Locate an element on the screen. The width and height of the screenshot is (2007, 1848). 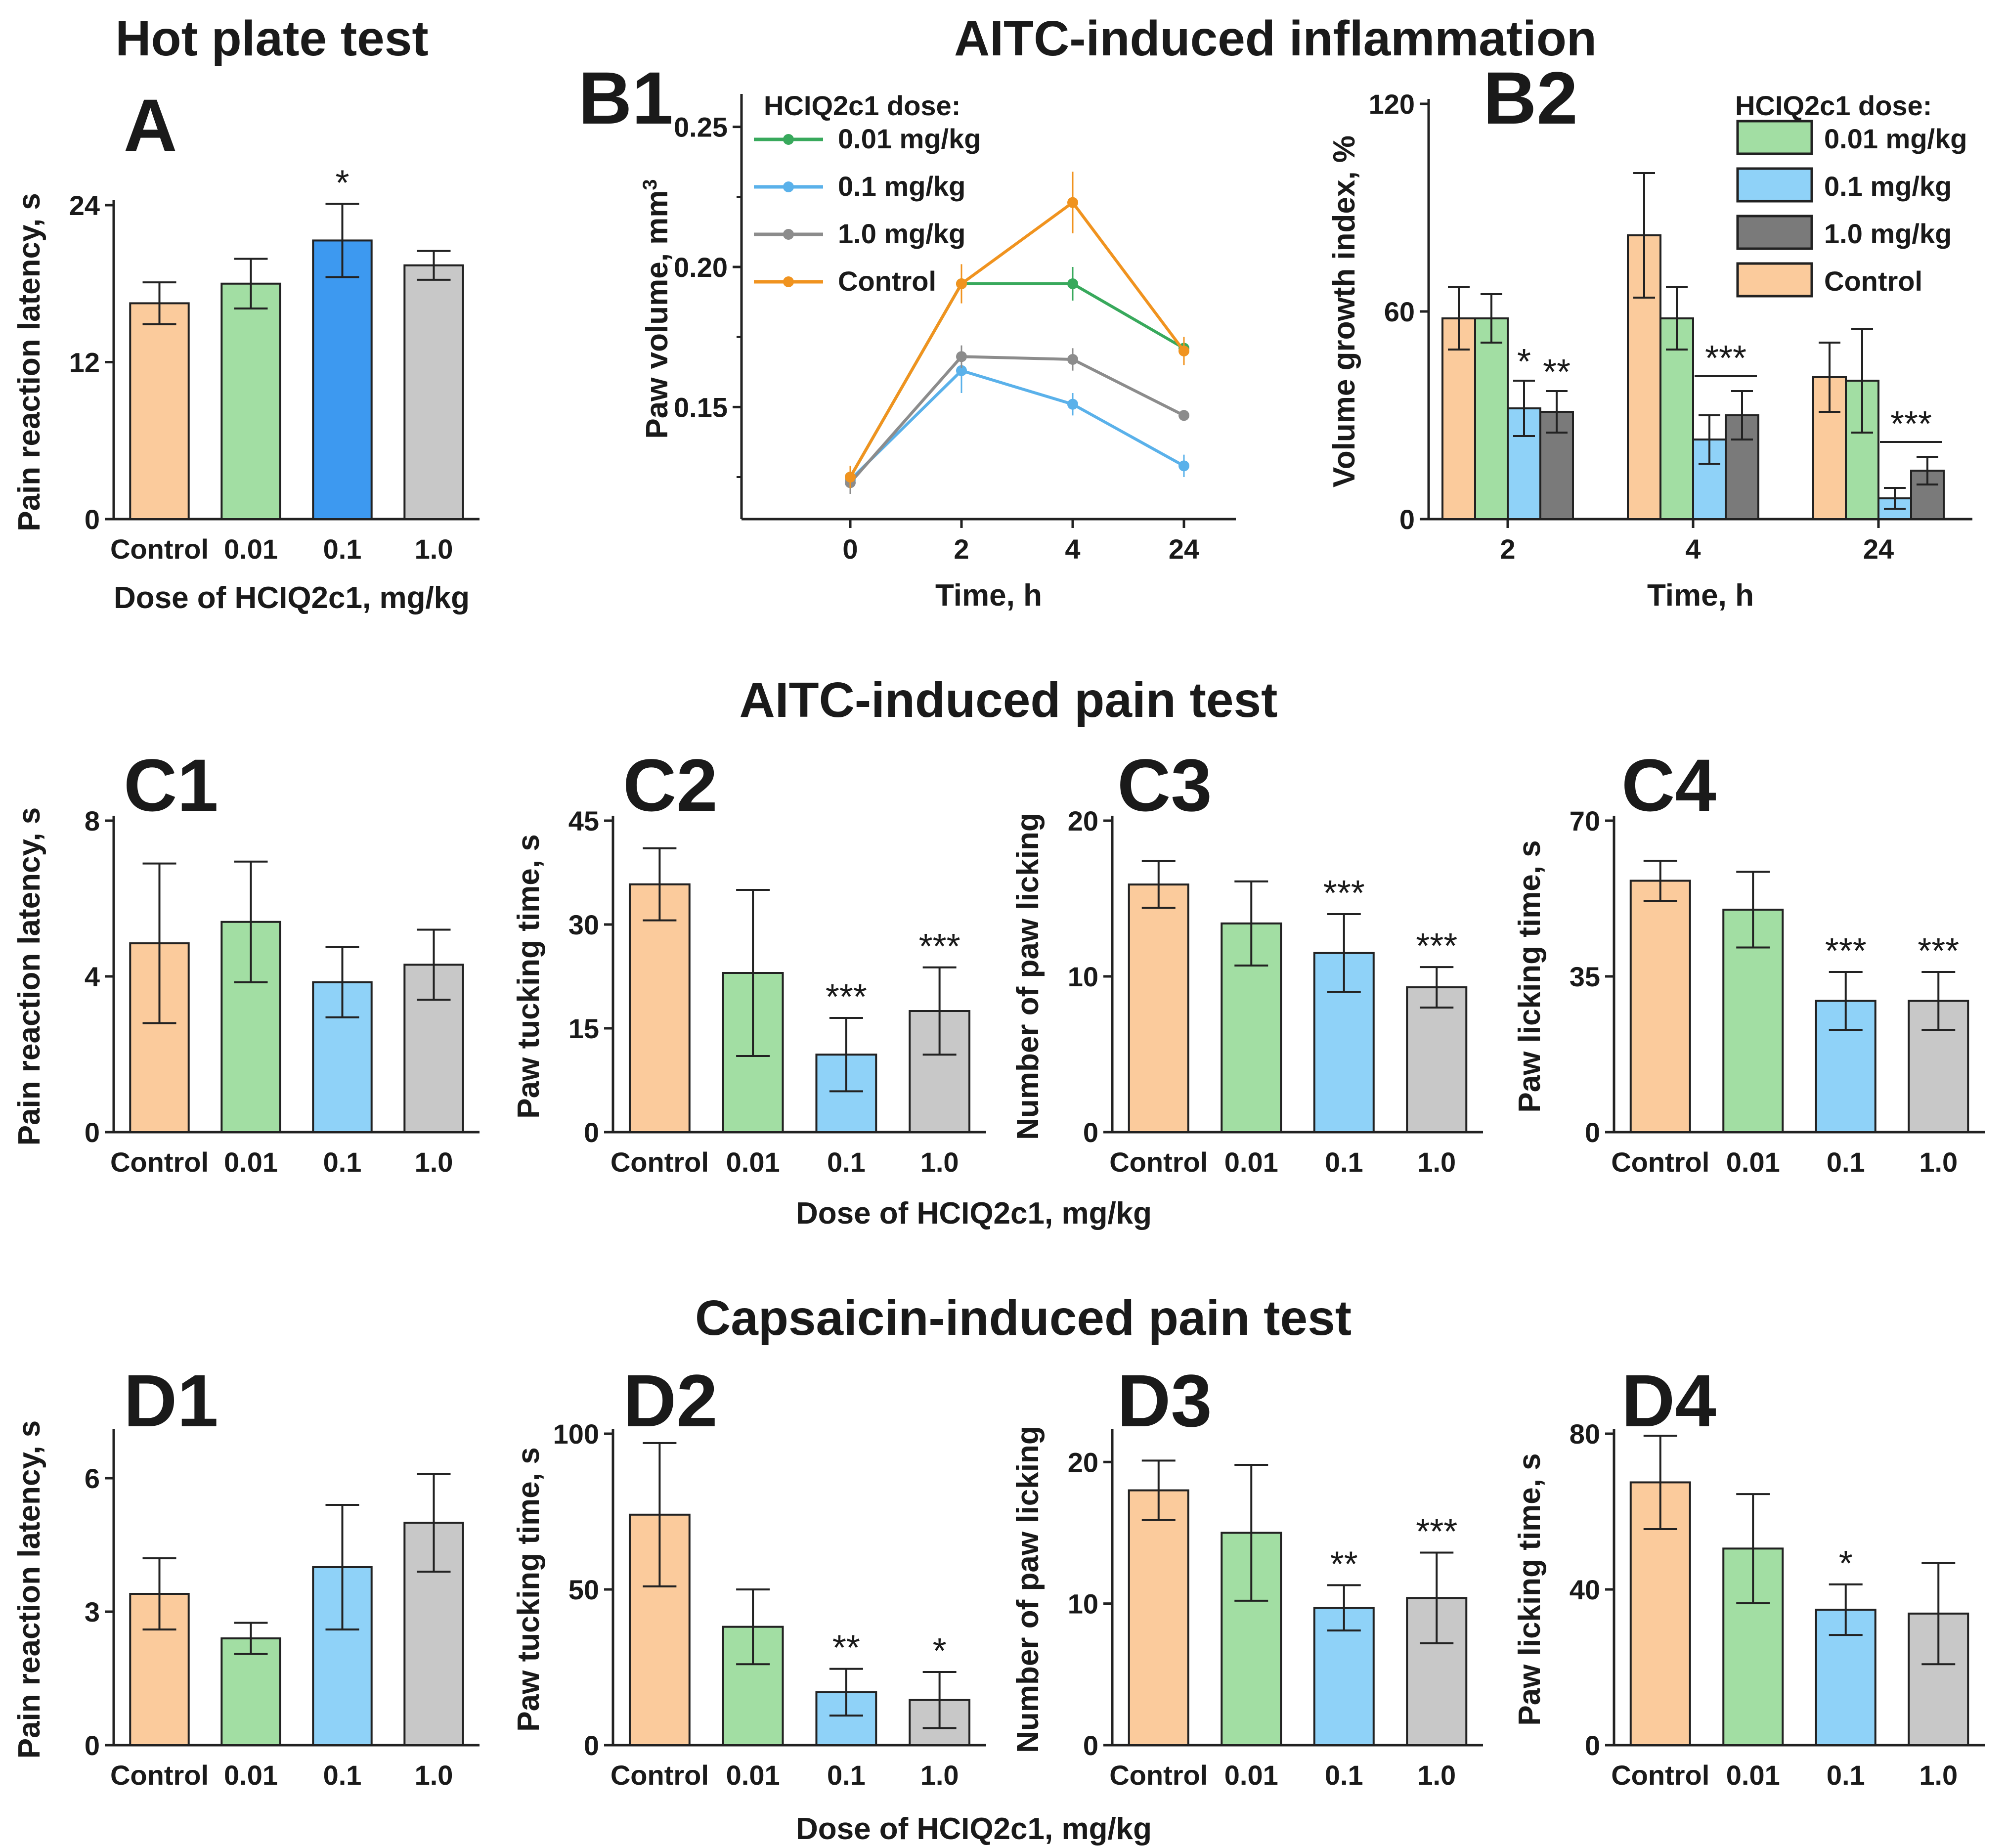
panel-c2-ytick-label: 0 is located at coordinates (591, 1132).